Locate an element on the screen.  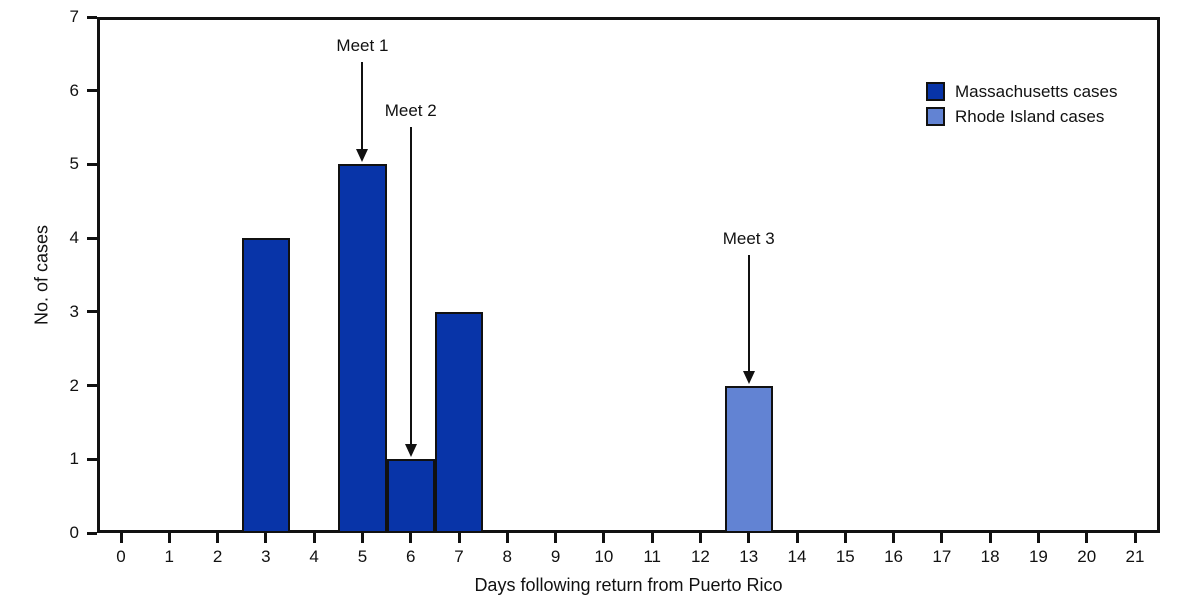
x-axis-tick-label: 6 is located at coordinates (410, 556).